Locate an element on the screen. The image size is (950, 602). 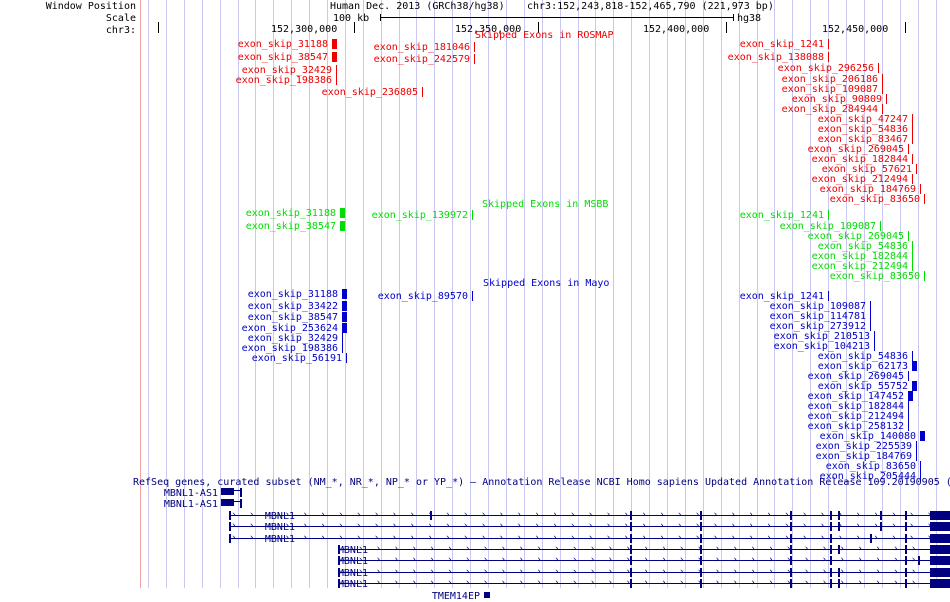
exon-skip-label: exon_skip_258132 is located at coordinates (452, 427).